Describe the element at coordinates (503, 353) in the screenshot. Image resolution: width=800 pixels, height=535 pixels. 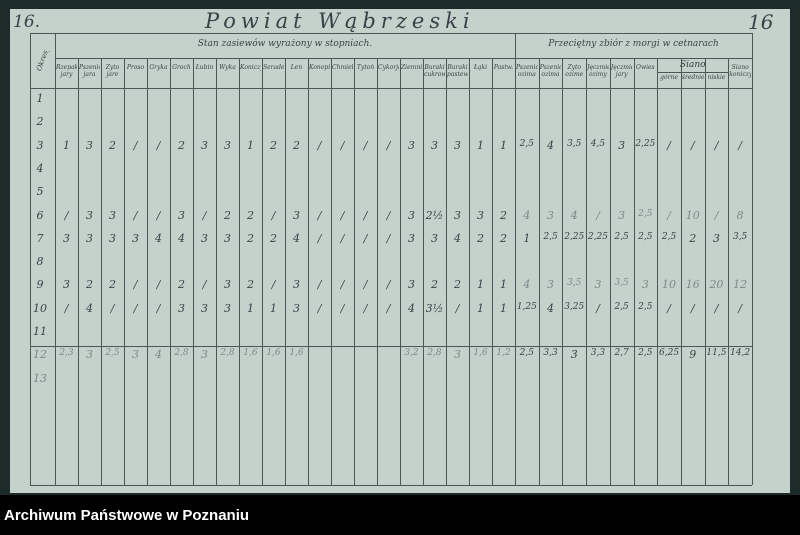
I see `table-cell: 1,2` at that location.